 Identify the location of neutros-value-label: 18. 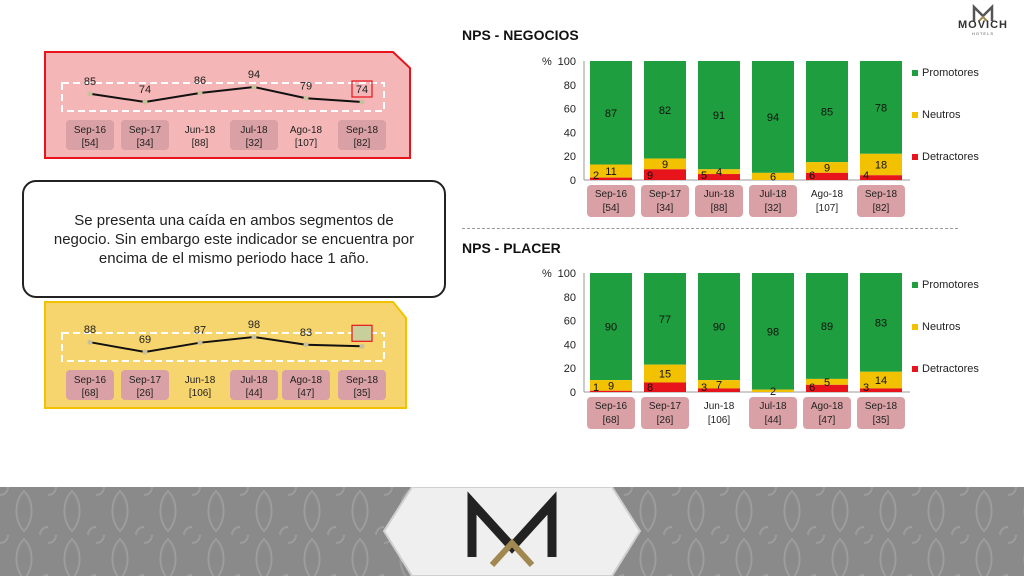
(881, 166).